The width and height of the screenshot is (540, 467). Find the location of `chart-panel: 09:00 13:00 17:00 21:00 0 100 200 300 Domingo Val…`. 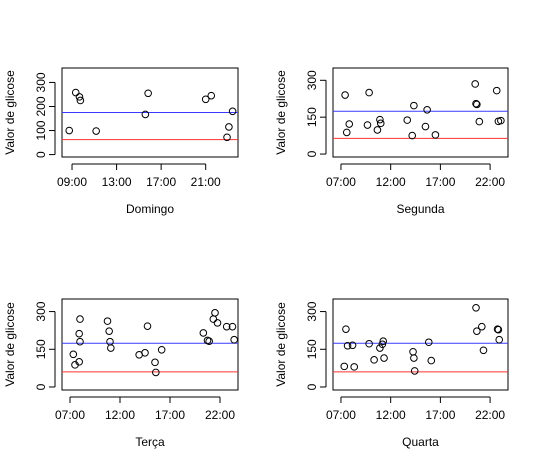

chart-panel: 09:00 13:00 17:00 21:00 0 100 200 300 Domingo Val… is located at coordinates (121, 141).